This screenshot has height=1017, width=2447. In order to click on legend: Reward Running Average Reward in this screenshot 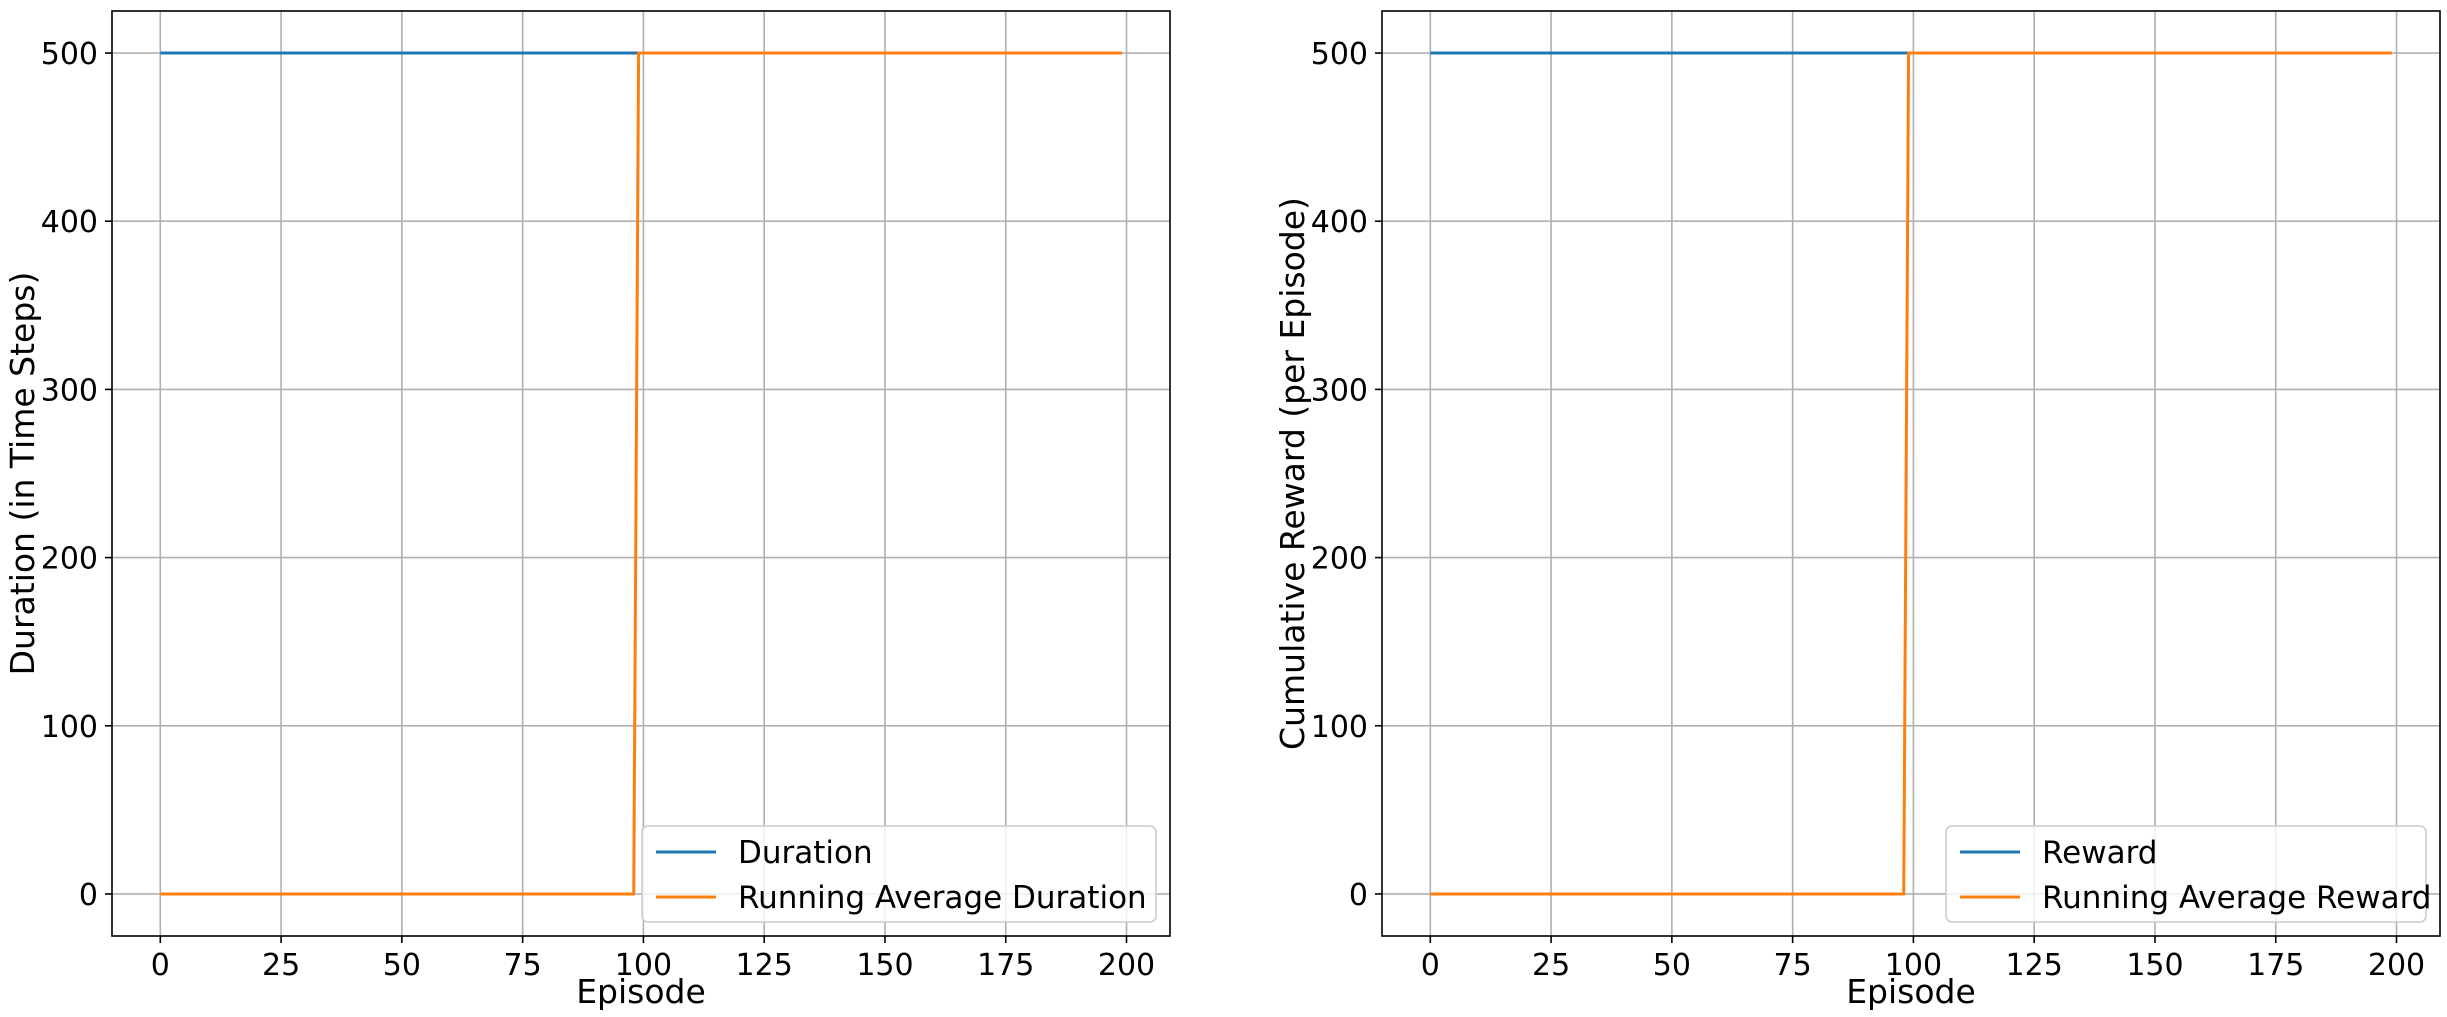, I will do `click(2188, 874)`.